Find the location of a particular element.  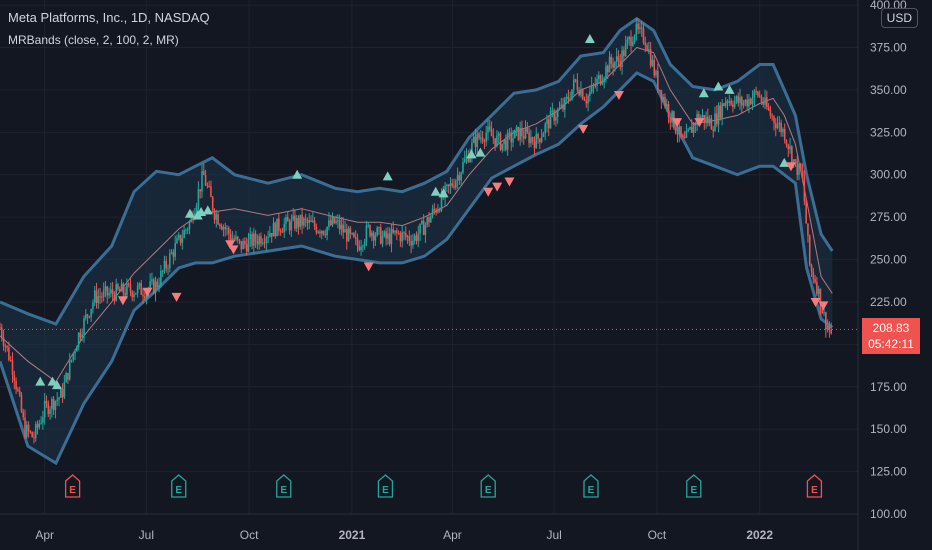

y-tick-label: 325.00 is located at coordinates (888, 132).